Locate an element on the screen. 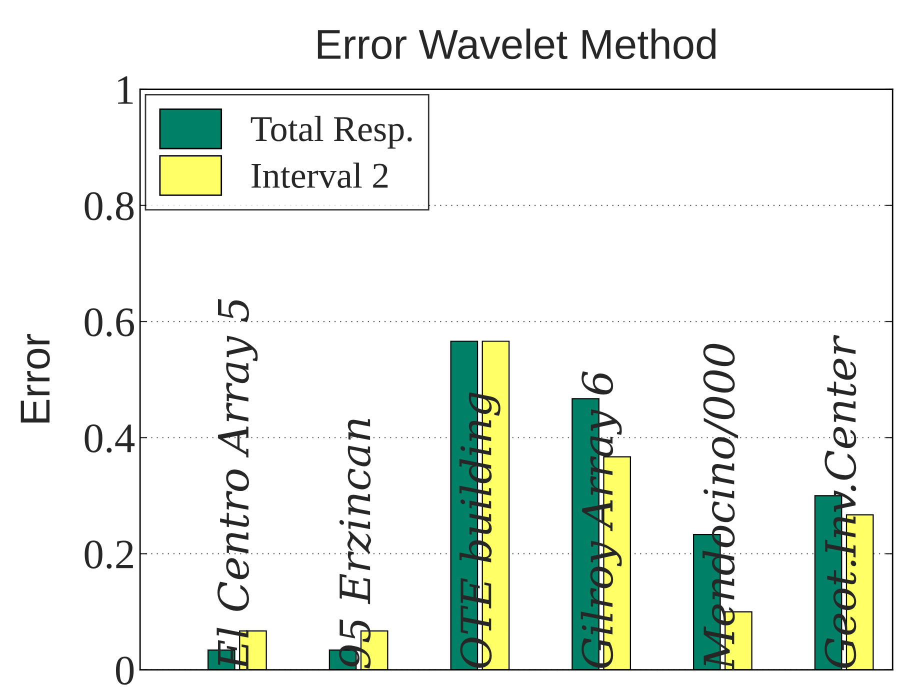  y-tick-label: 0.2 is located at coordinates (108, 554).